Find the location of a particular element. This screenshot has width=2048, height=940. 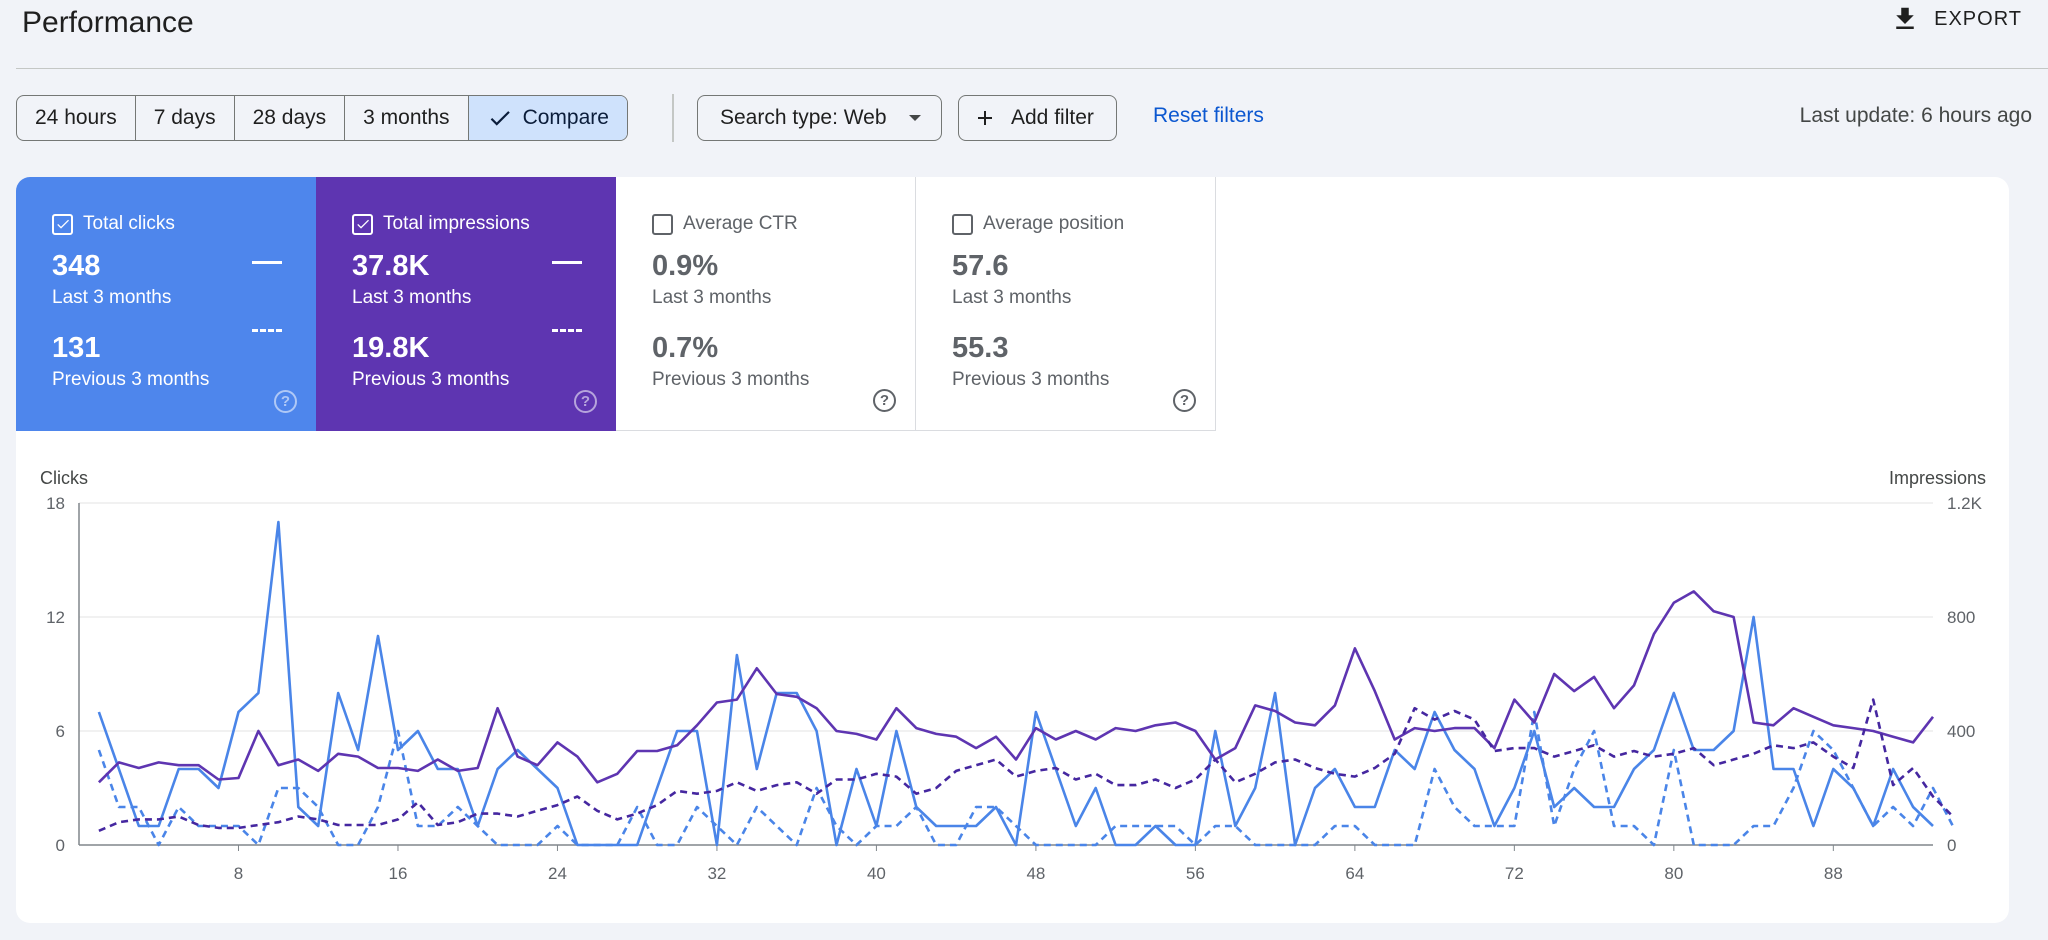

y-left-tick-label: 12 is located at coordinates (55, 617).